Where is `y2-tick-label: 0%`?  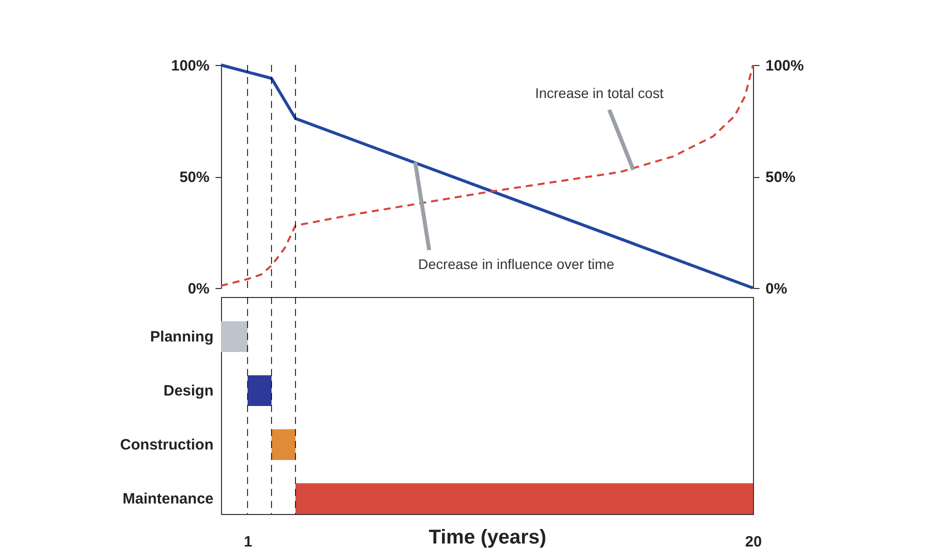
y2-tick-label: 0% is located at coordinates (777, 289).